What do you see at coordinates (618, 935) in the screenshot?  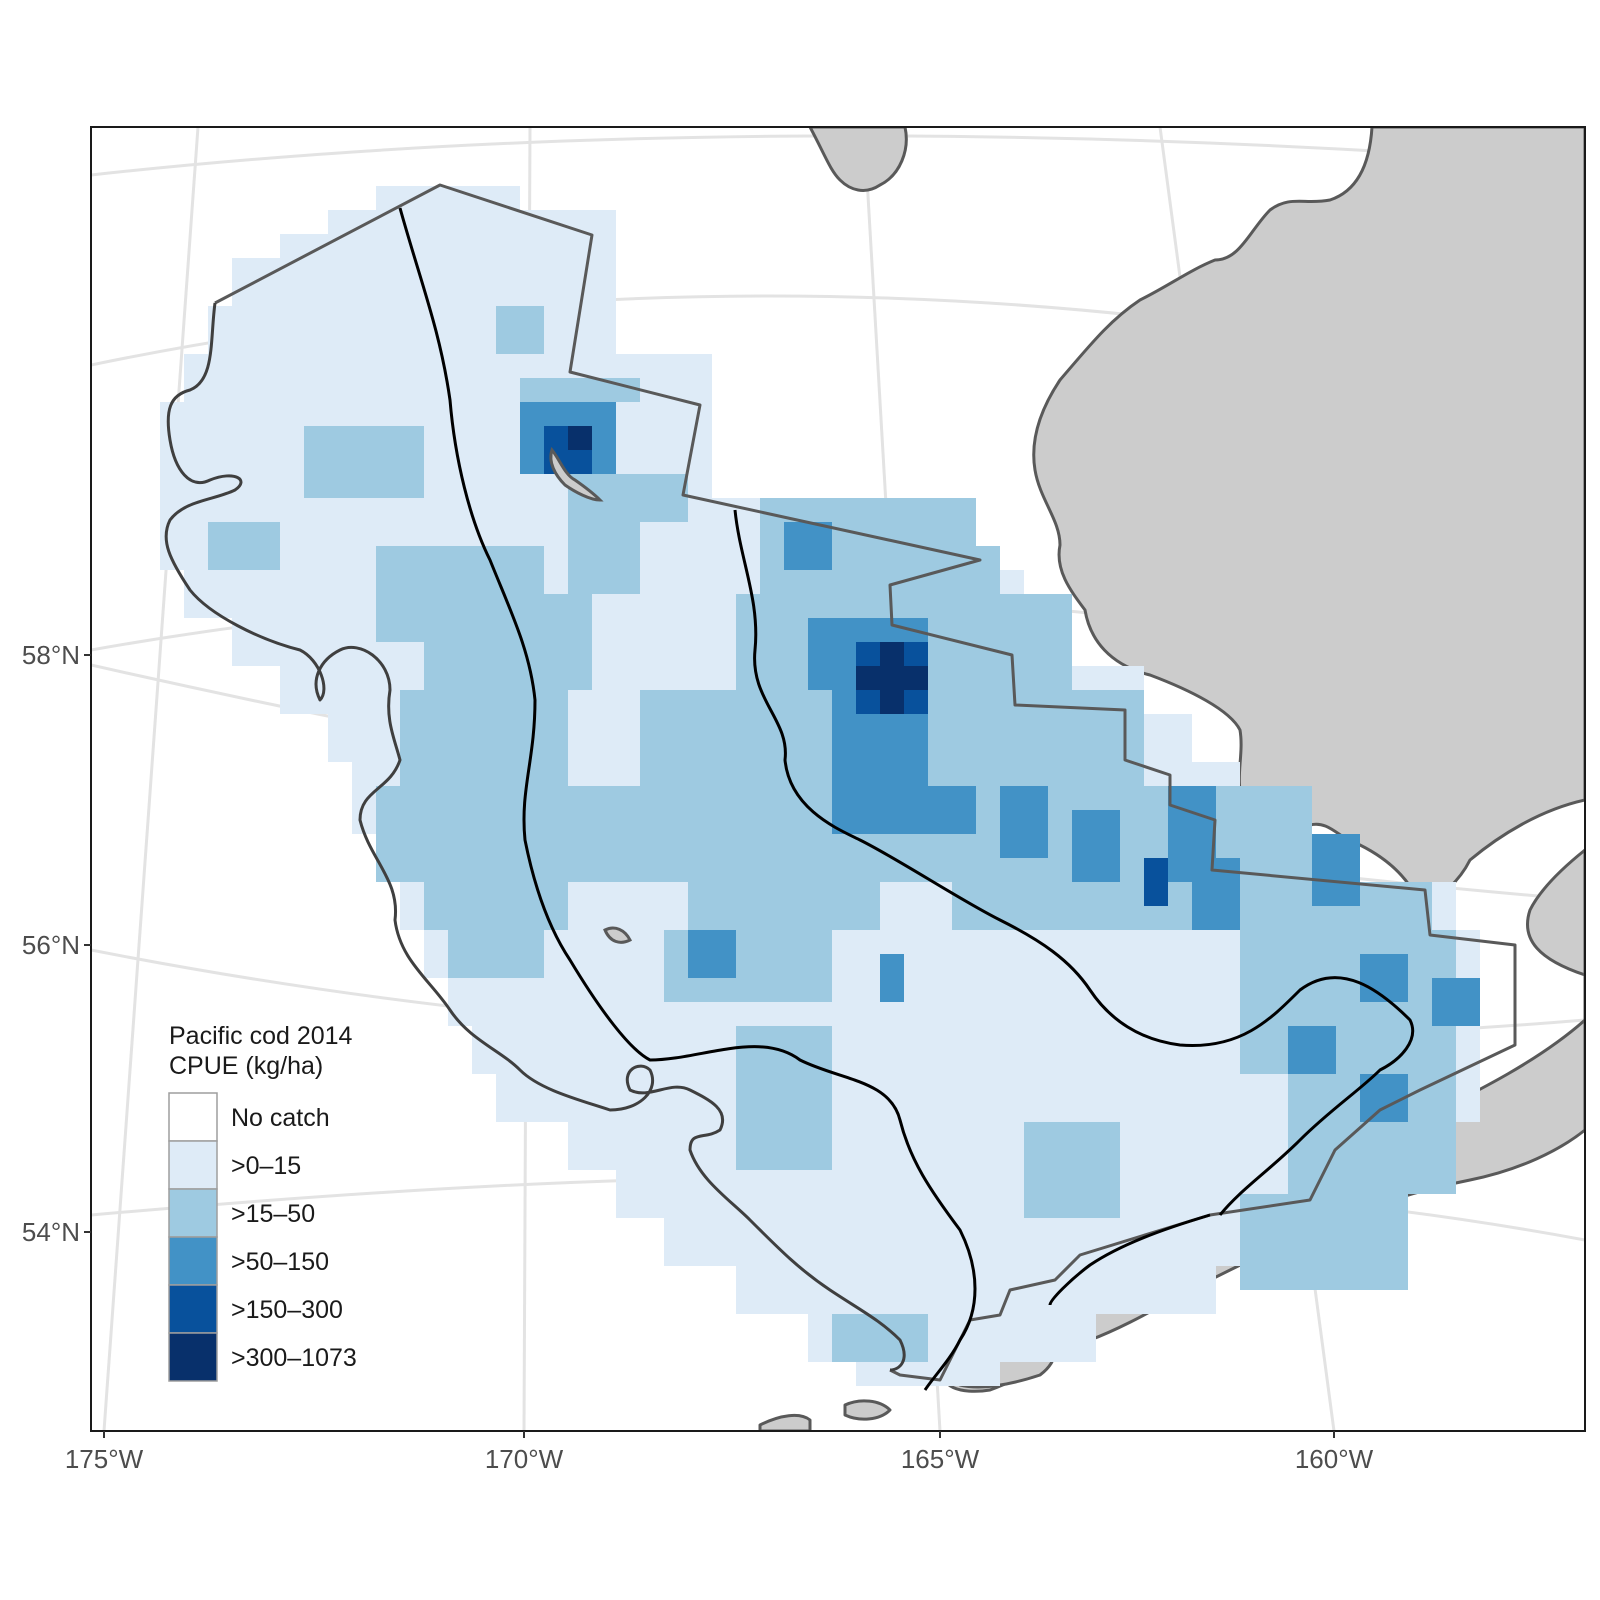 I see `land-st-george-island` at bounding box center [618, 935].